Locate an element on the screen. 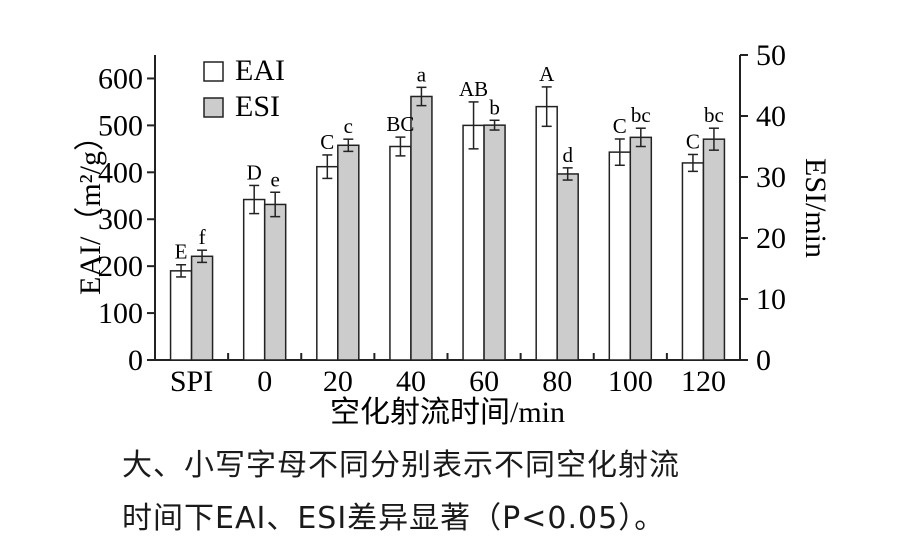 The height and width of the screenshot is (539, 898). y-tick-label-right: 30 is located at coordinates (771, 177).